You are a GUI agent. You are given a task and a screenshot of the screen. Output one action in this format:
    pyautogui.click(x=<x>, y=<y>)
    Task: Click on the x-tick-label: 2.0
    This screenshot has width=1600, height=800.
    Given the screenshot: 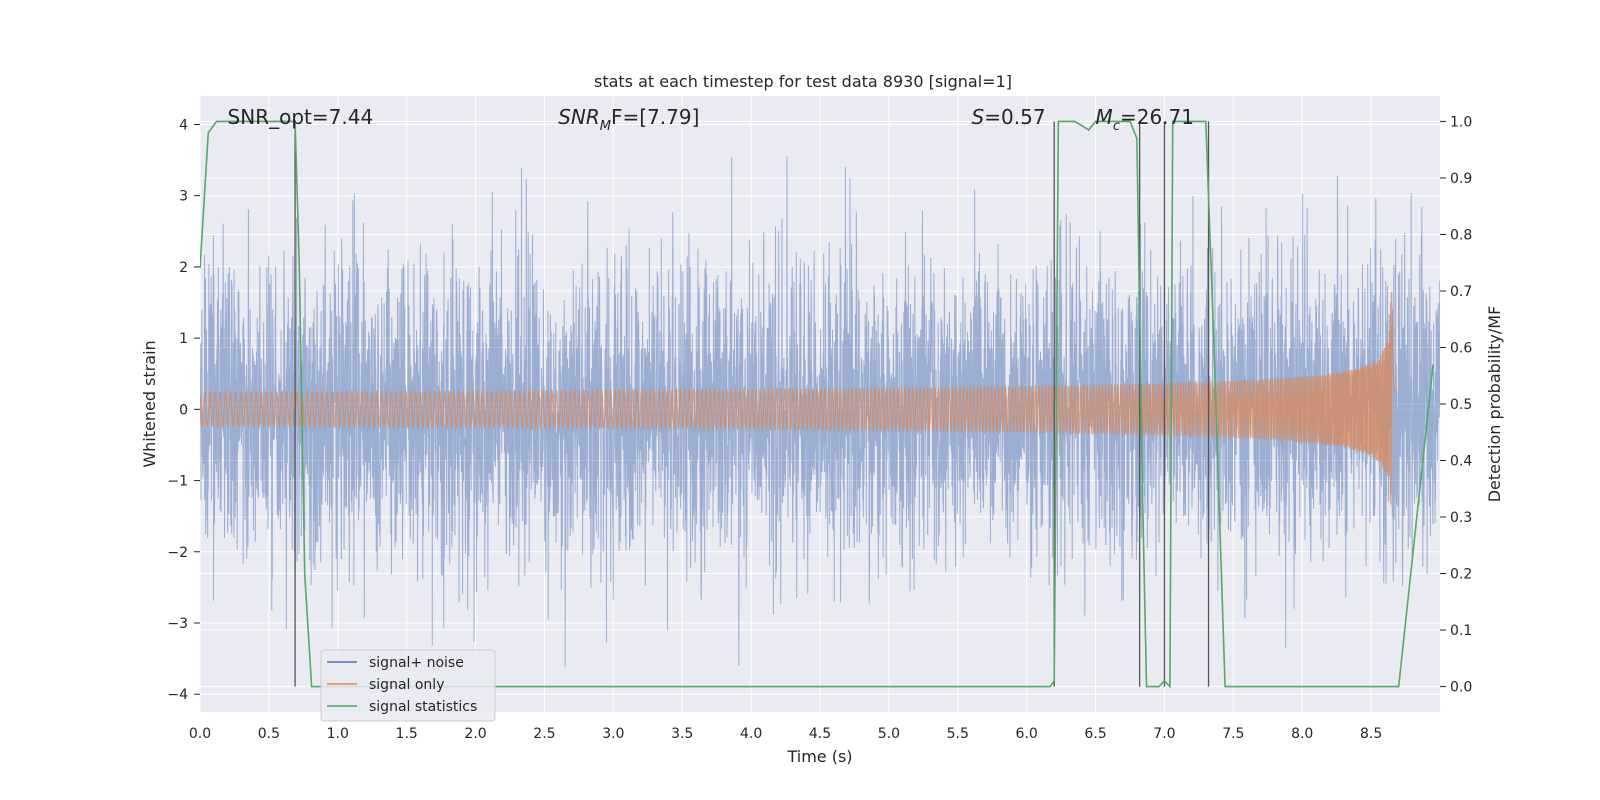 What is the action you would take?
    pyautogui.click(x=475, y=734)
    